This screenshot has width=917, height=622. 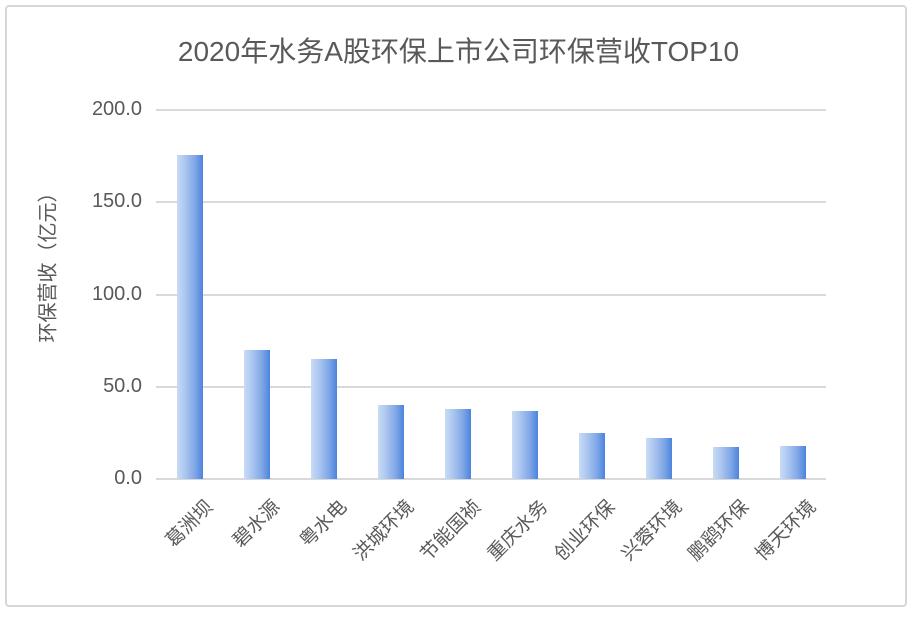 I want to click on chart-title: 2020年水务A股环保上市公司环保营收TOP10, so click(x=458, y=51).